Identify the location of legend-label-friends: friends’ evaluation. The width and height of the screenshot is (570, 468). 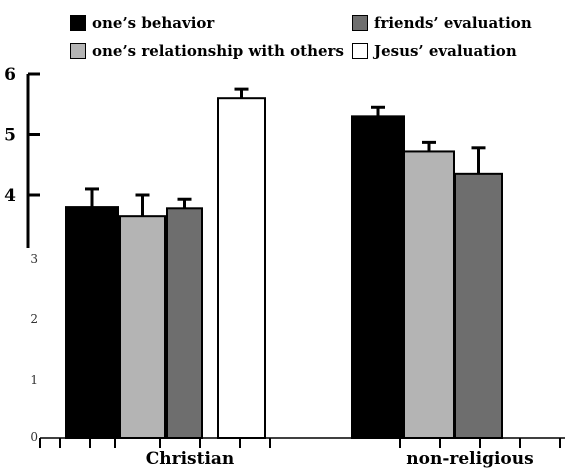
(453, 23).